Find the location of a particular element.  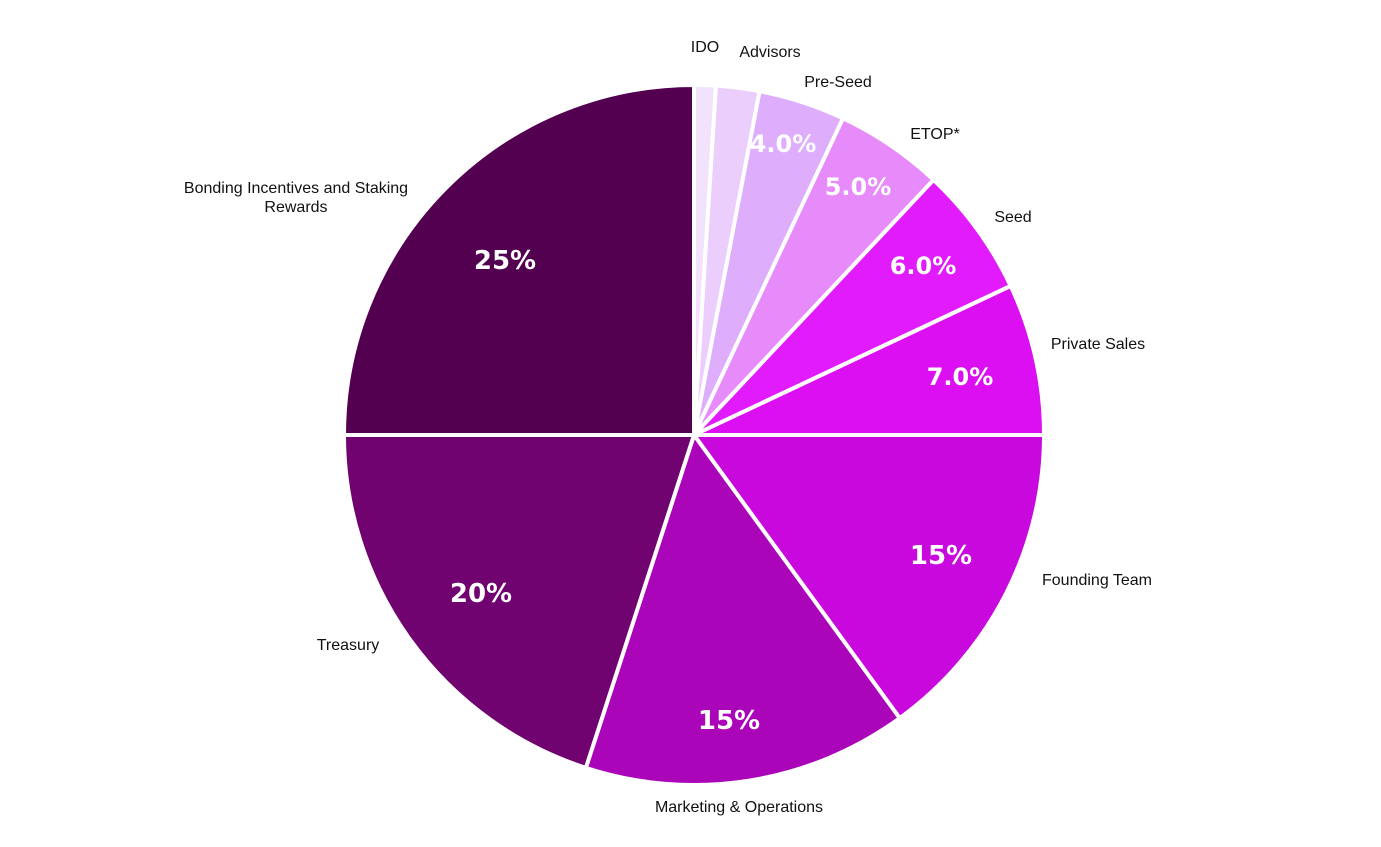

category-label-marketing-operations: Marketing & Operations is located at coordinates (739, 807).